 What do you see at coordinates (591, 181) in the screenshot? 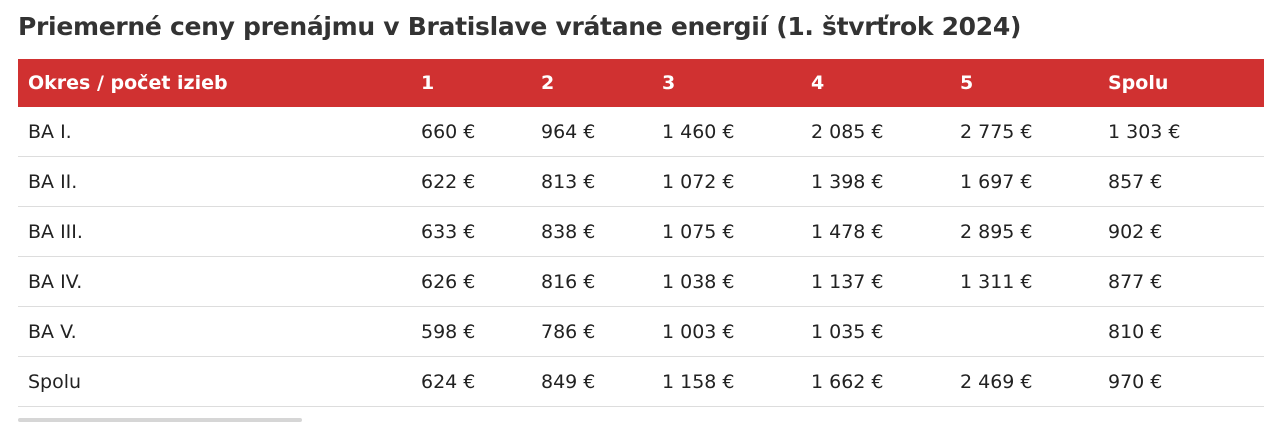
I see `cell: 813 €` at bounding box center [591, 181].